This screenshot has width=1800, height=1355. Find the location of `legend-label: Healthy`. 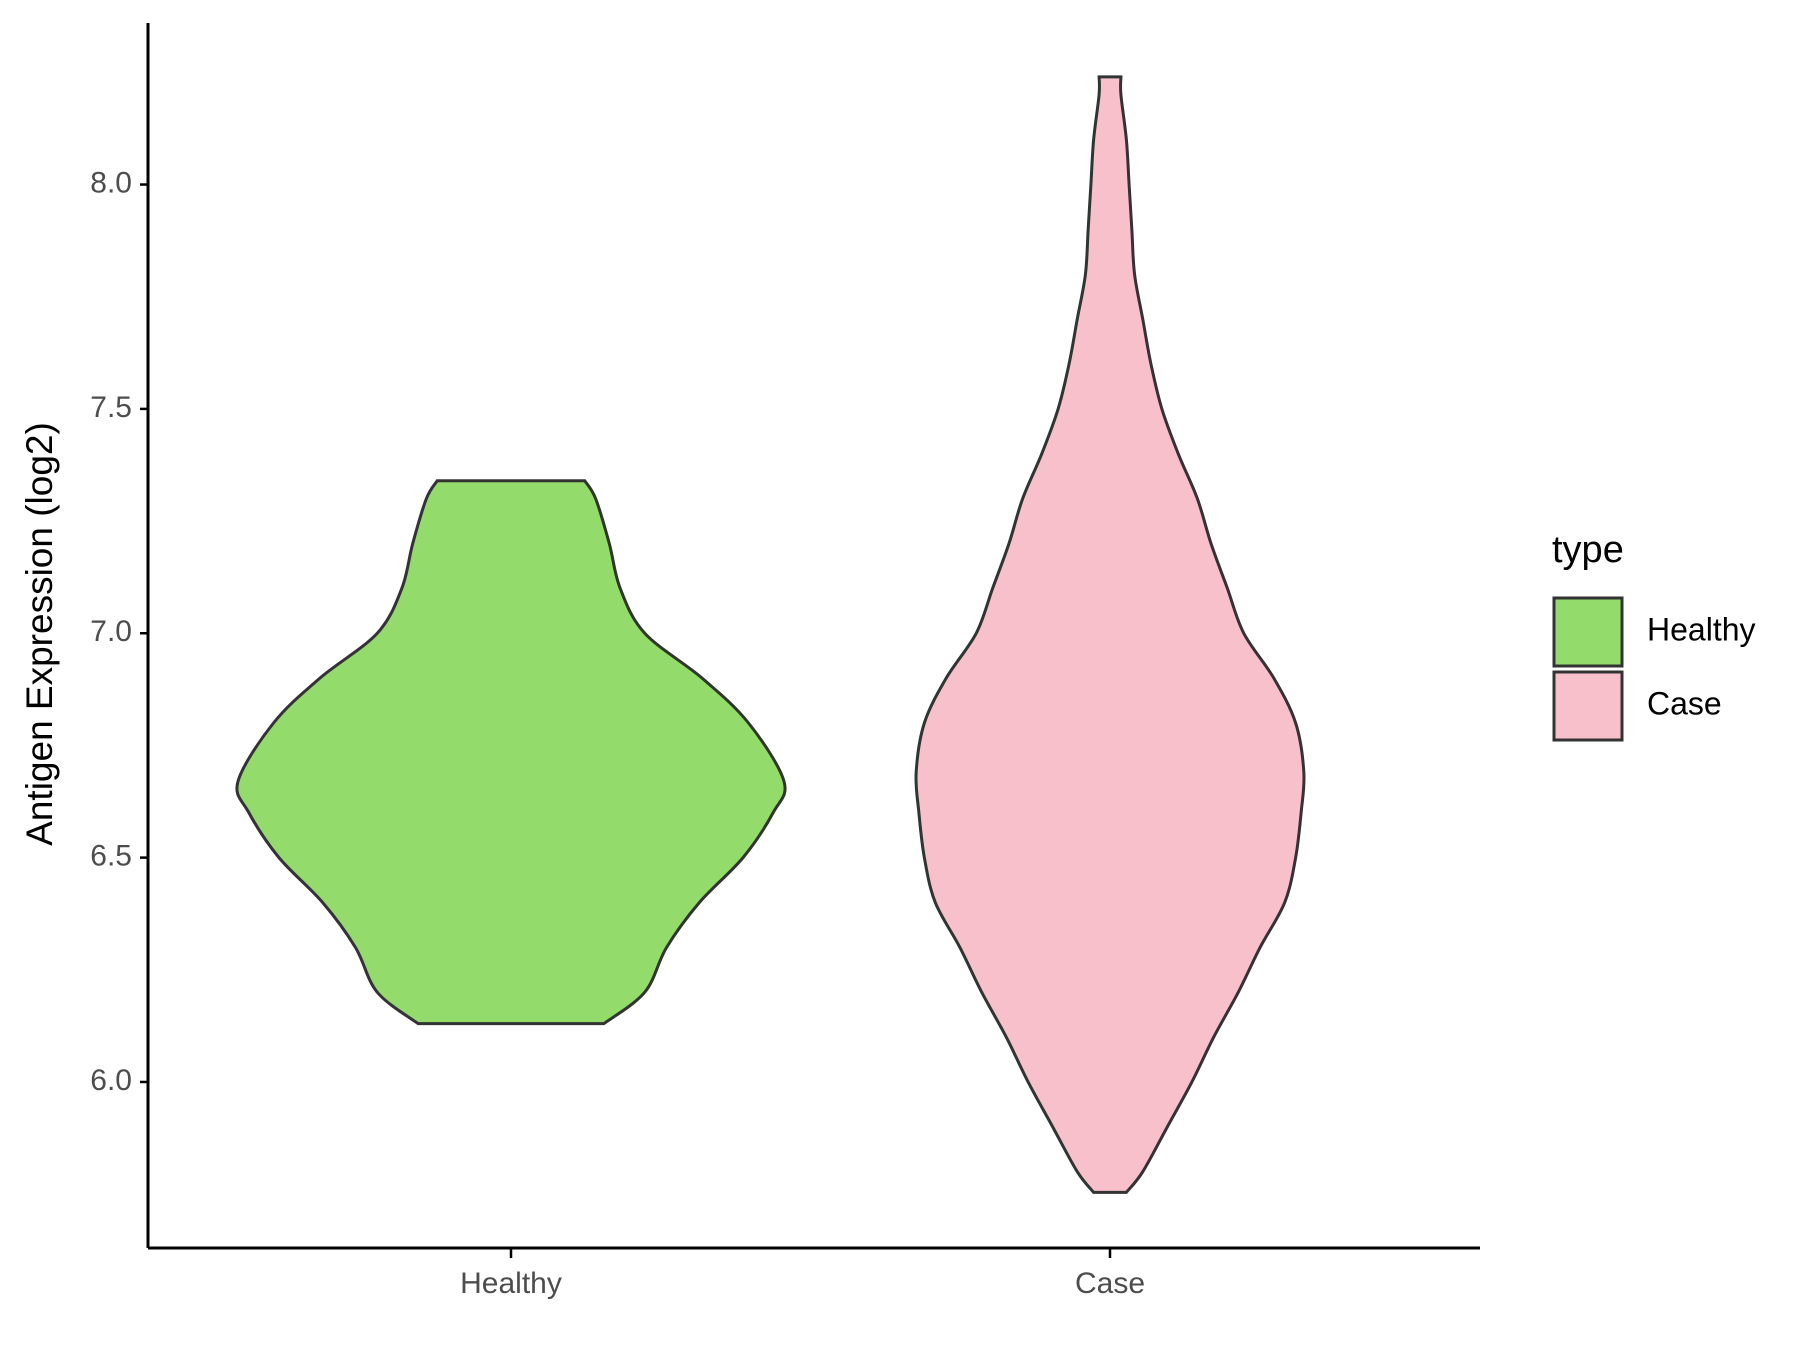

legend-label: Healthy is located at coordinates (1701, 629).